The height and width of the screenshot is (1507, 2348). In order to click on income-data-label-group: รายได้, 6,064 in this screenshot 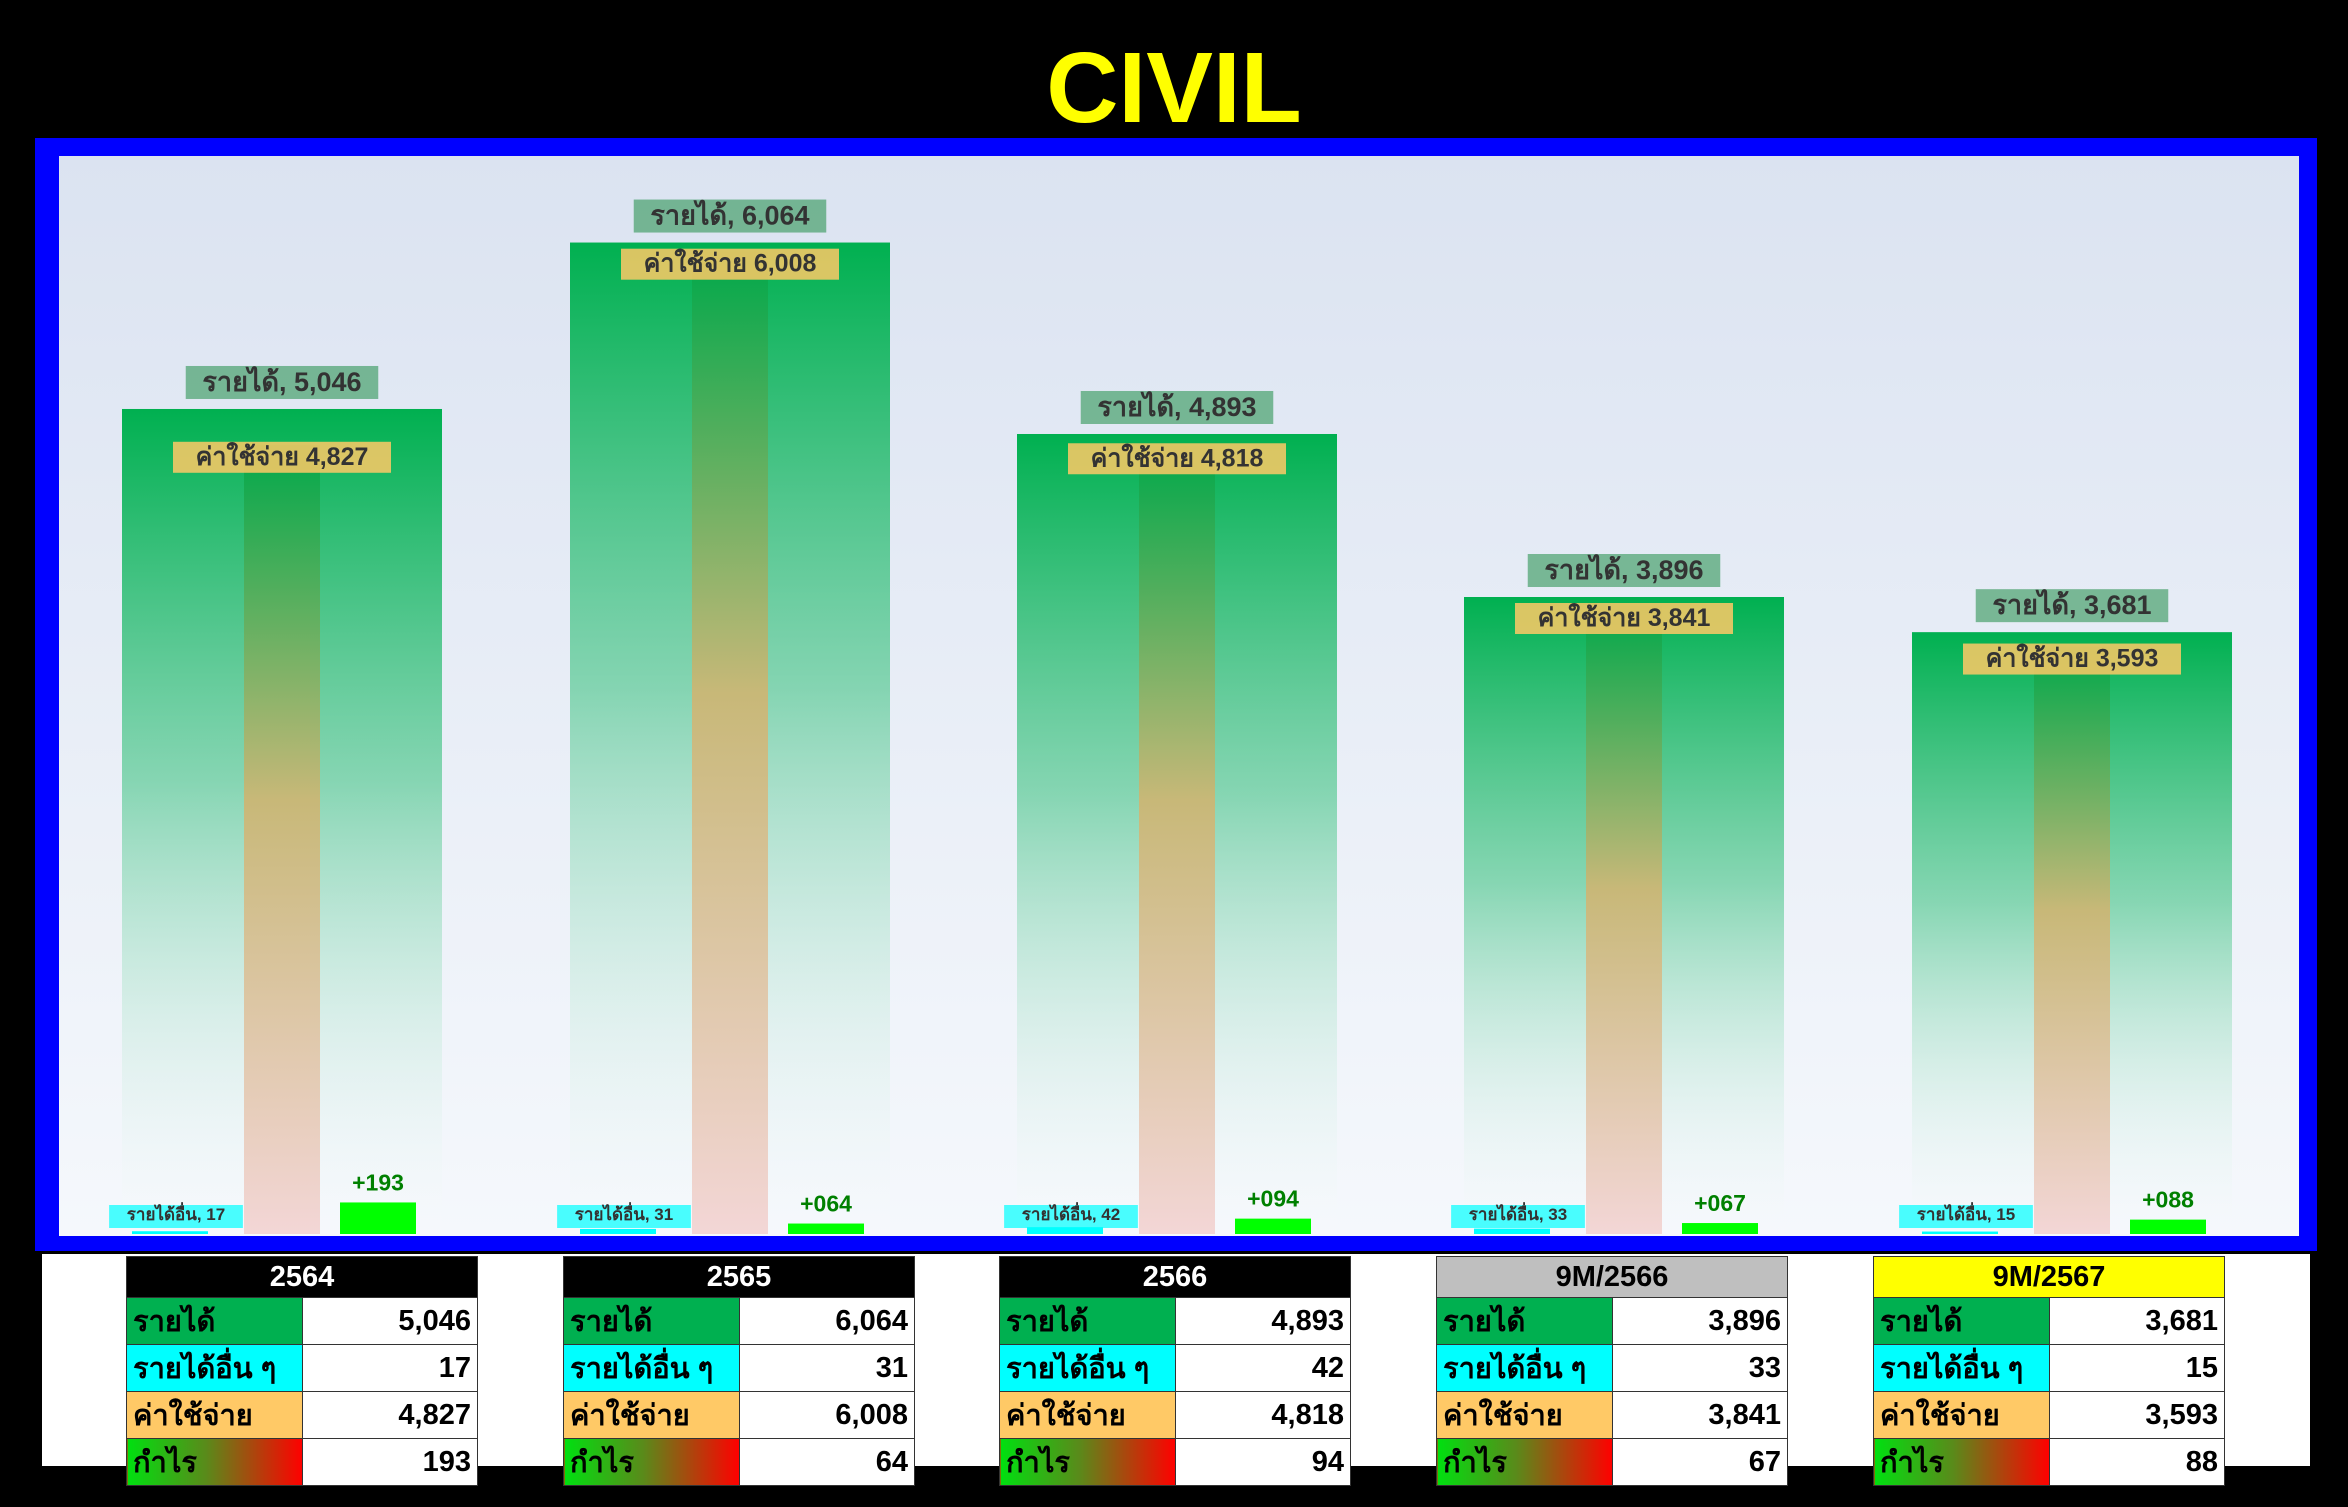, I will do `click(730, 216)`.